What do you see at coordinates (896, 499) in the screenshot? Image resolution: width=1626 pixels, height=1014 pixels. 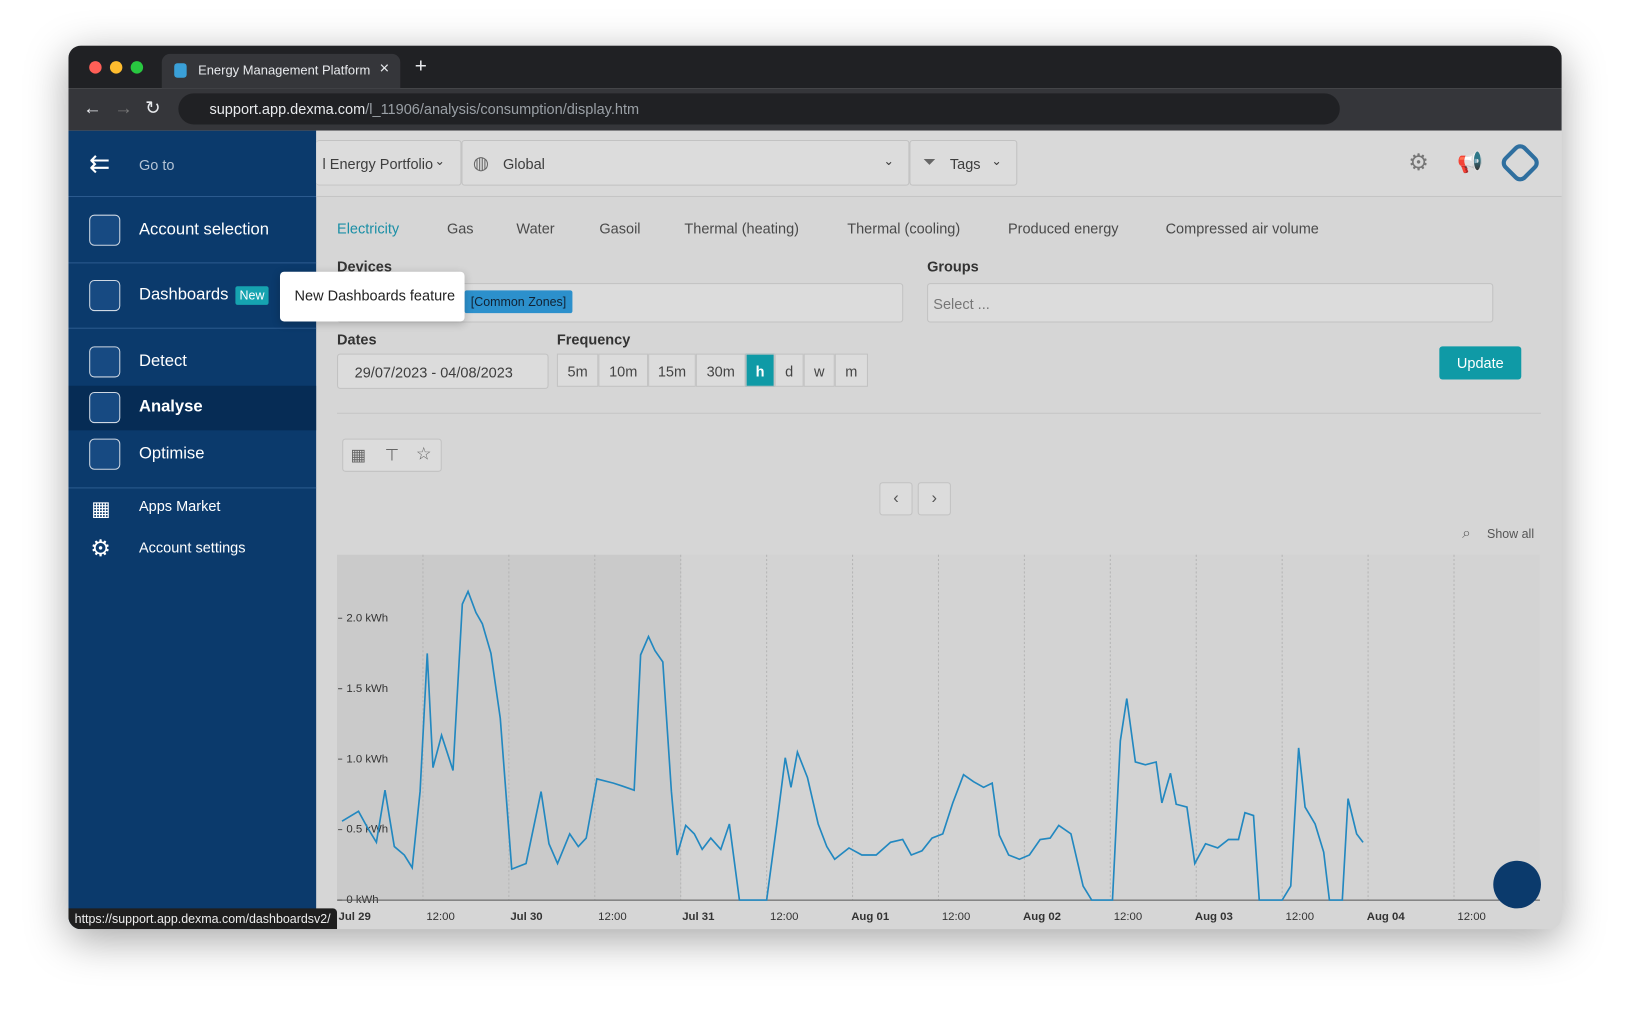 I see `prev-period: ‹` at bounding box center [896, 499].